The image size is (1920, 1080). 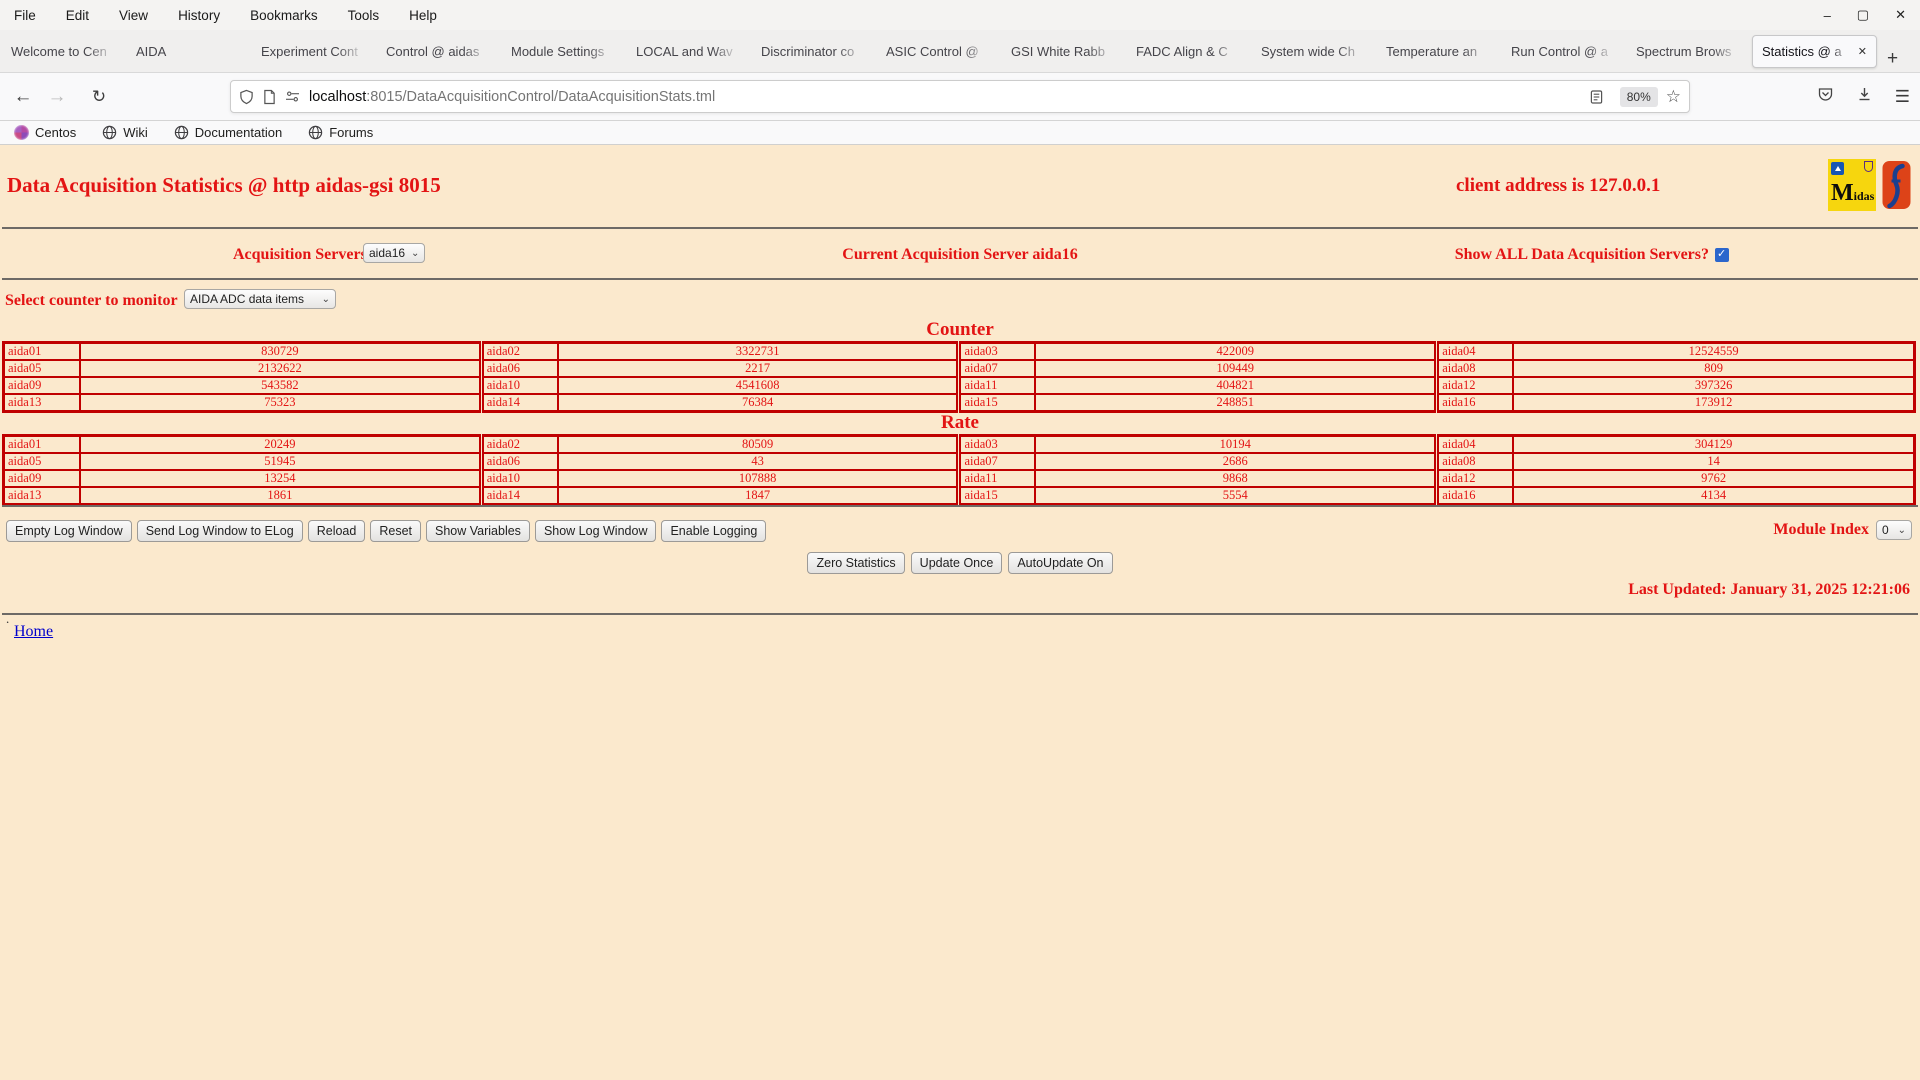 I want to click on shield-icon, so click(x=246, y=97).